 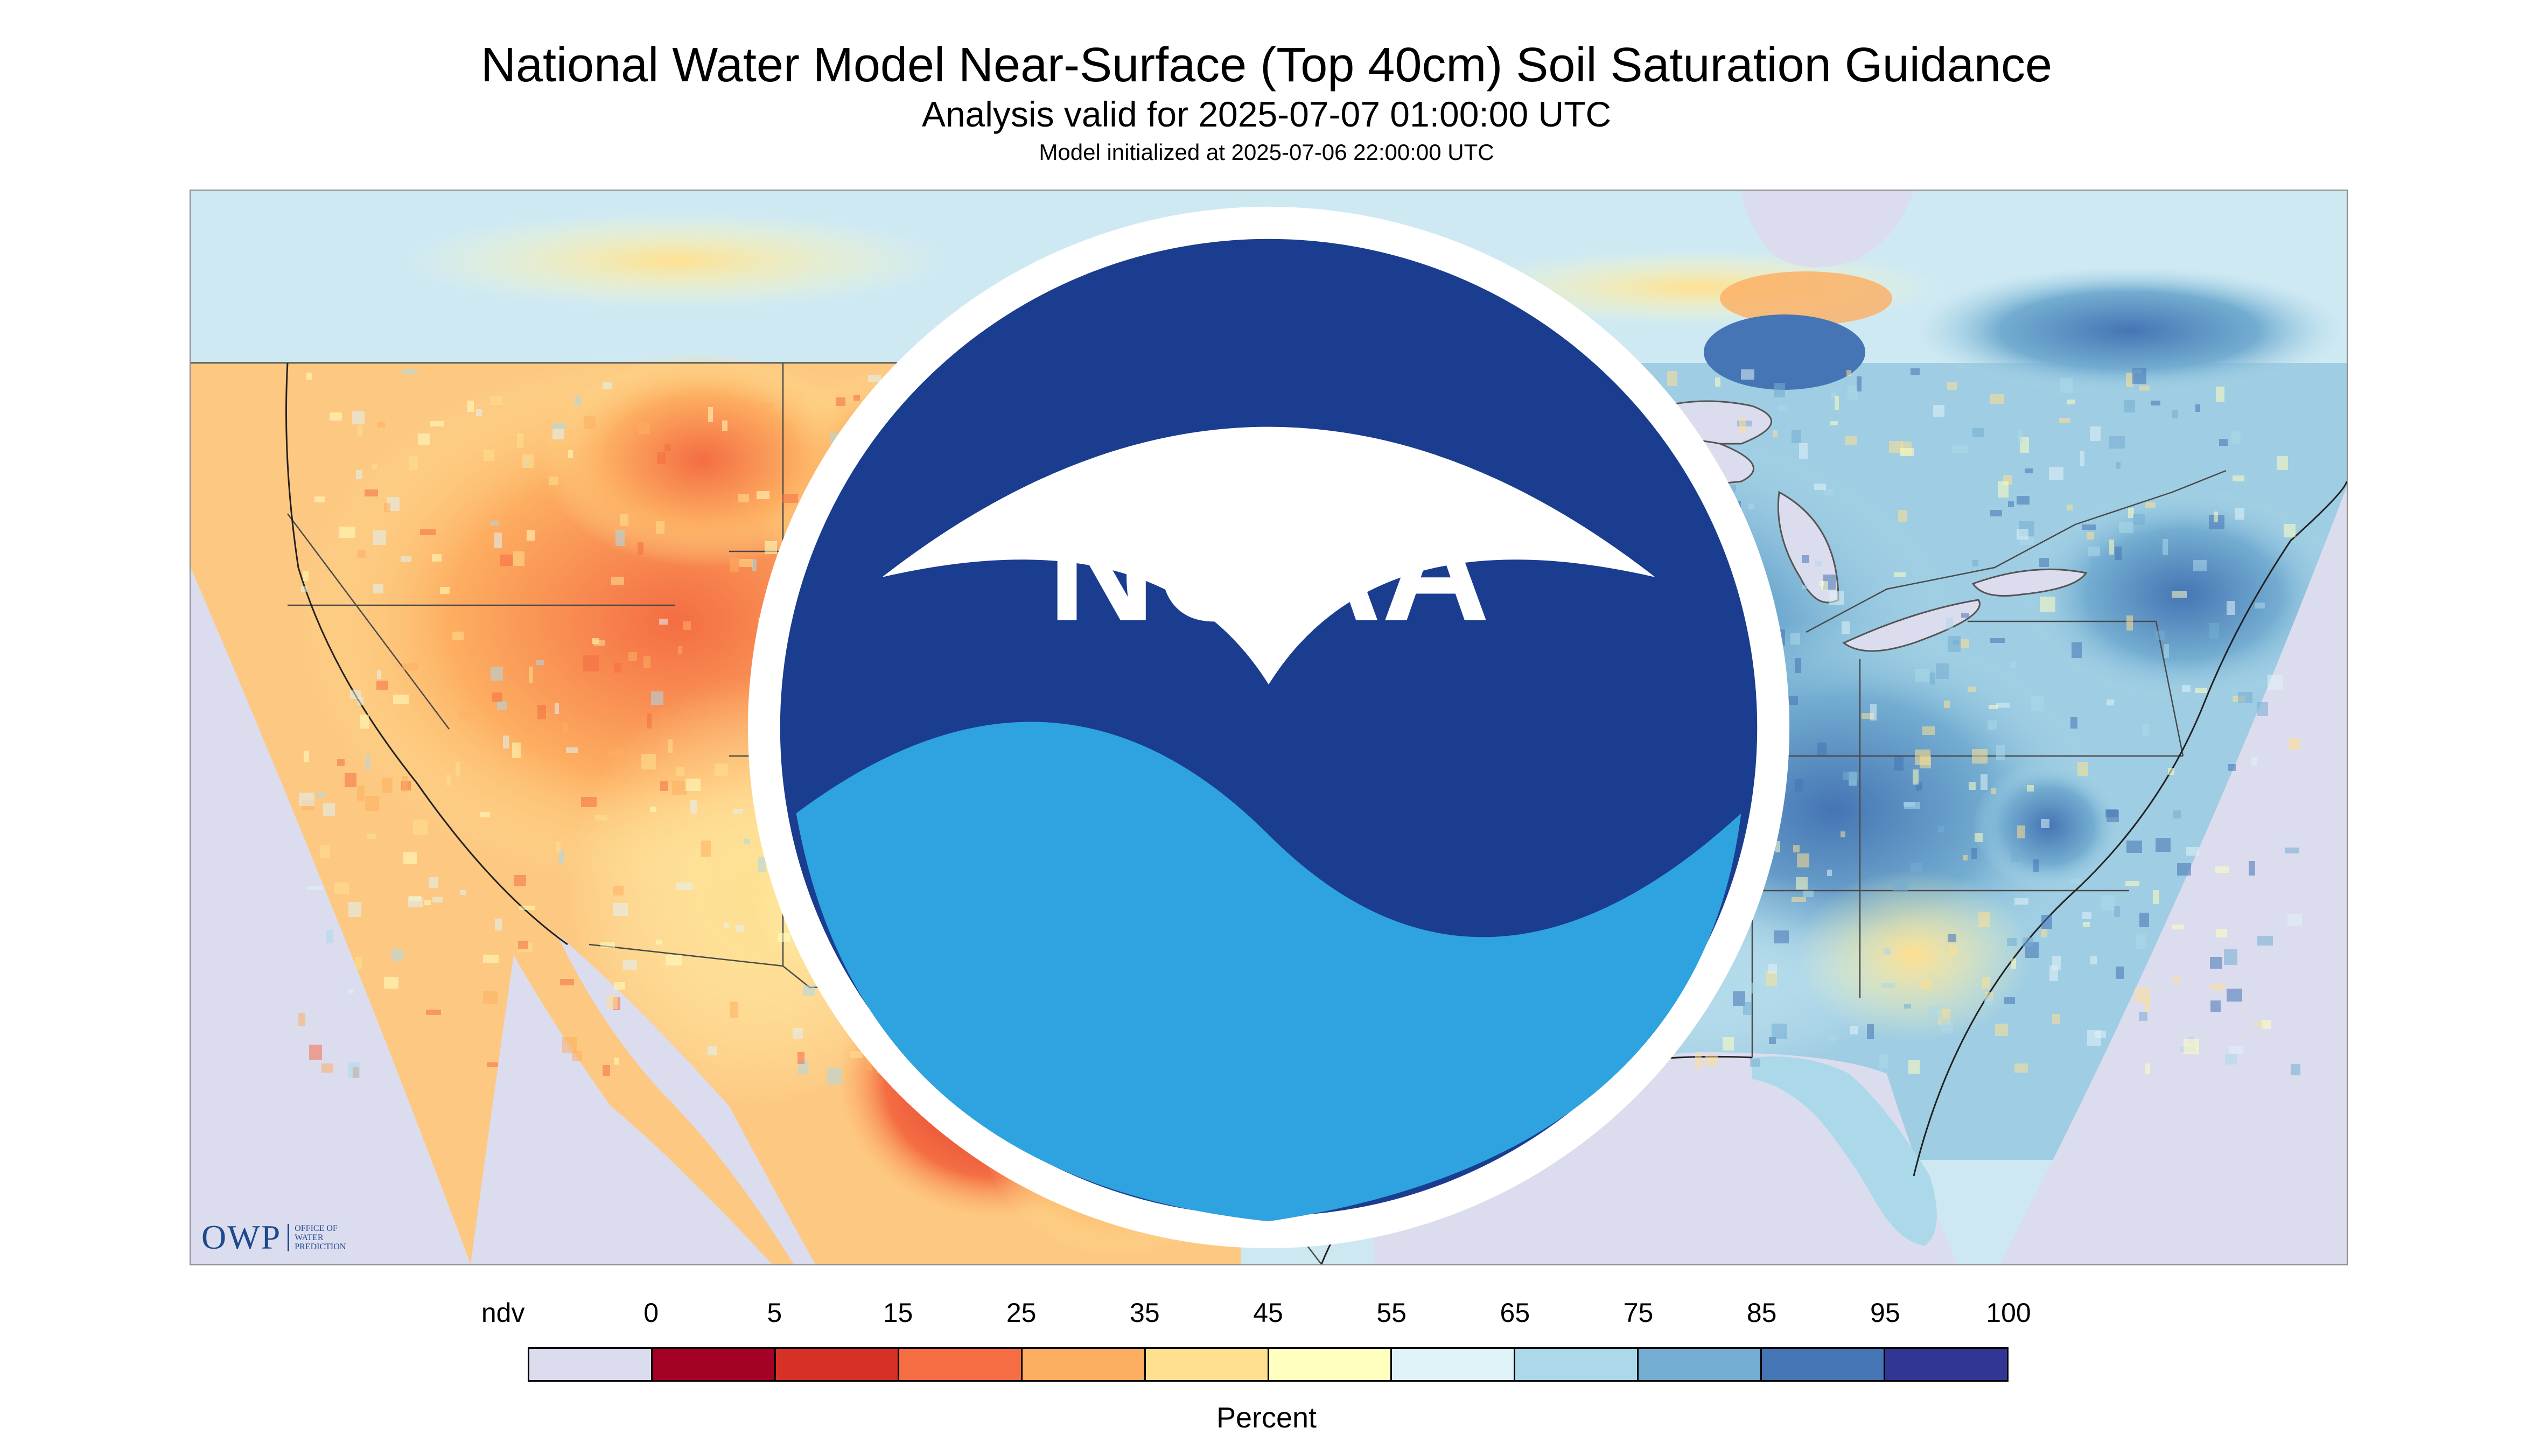 I want to click on legend-tick-label: 100, so click(x=2008, y=1313).